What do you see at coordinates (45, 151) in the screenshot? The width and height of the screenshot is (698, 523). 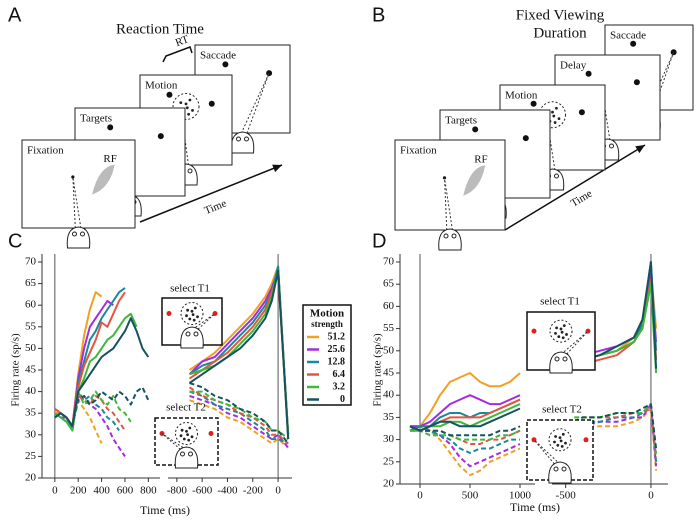 I see `frame-label: Fixation` at bounding box center [45, 151].